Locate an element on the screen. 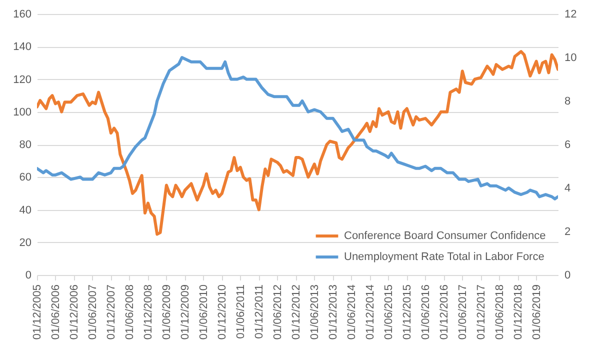 Image resolution: width=612 pixels, height=346 pixels. x-tick-label: 01/06/2019 is located at coordinates (536, 312).